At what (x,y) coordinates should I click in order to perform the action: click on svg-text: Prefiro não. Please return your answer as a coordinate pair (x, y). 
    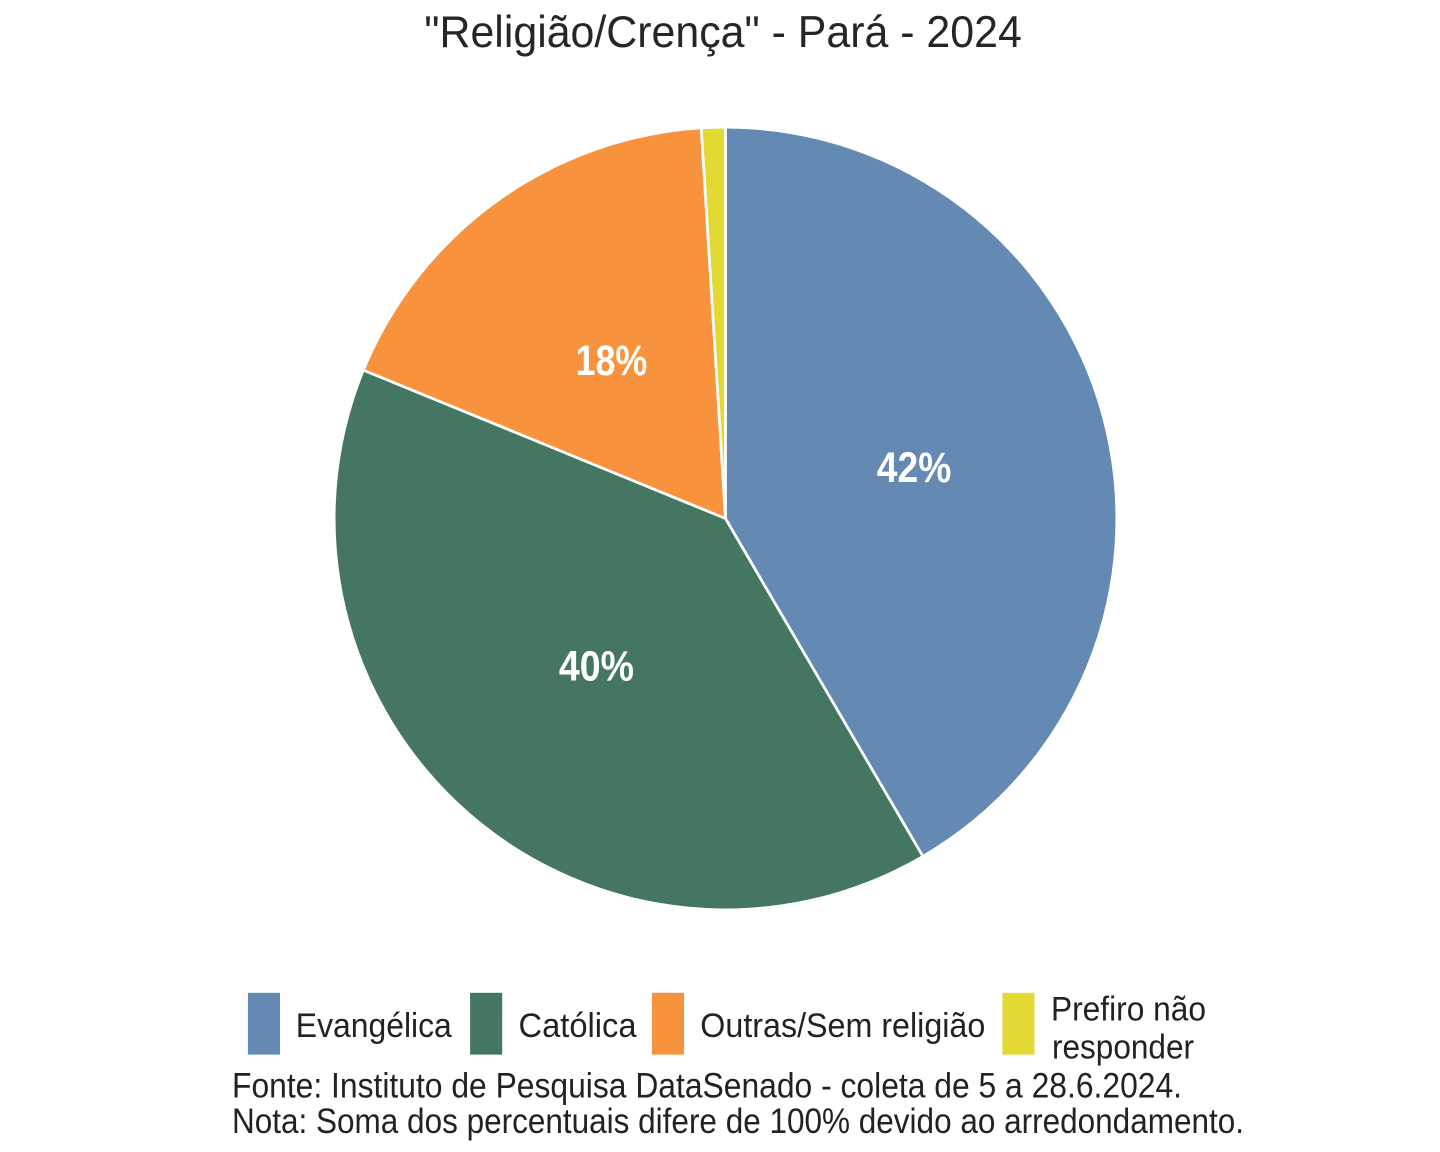
    Looking at the image, I should click on (1128, 1009).